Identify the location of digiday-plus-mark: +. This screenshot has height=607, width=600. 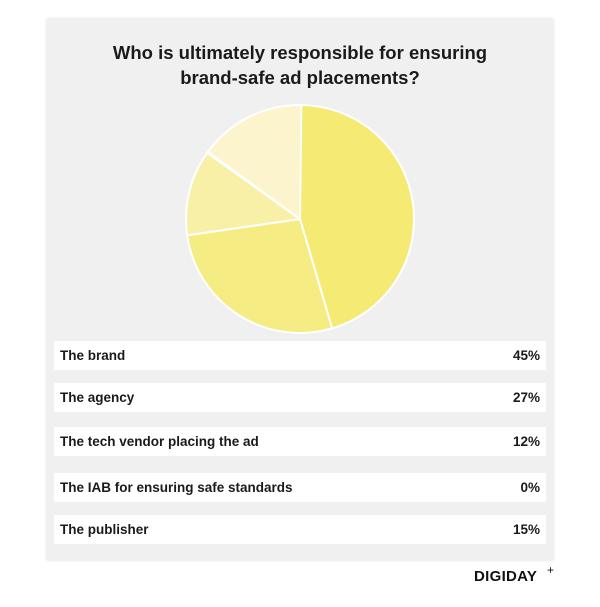
(551, 570).